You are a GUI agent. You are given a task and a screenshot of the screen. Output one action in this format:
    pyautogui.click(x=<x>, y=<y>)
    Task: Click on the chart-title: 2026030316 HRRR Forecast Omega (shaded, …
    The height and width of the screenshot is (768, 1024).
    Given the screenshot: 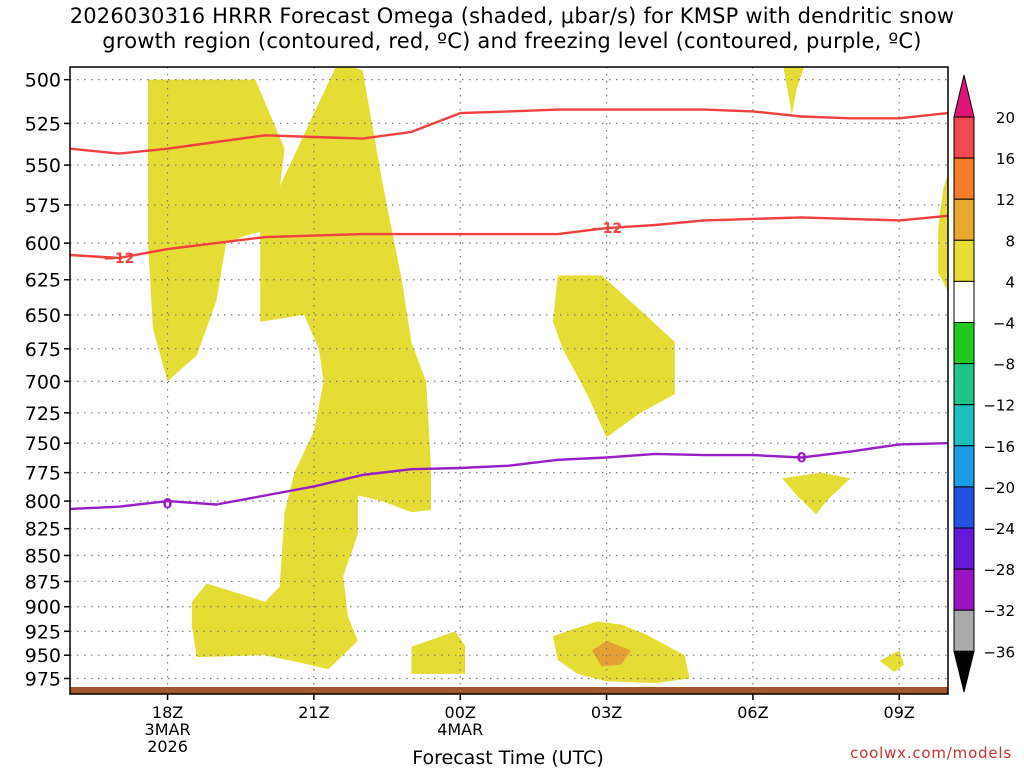 What is the action you would take?
    pyautogui.click(x=512, y=29)
    